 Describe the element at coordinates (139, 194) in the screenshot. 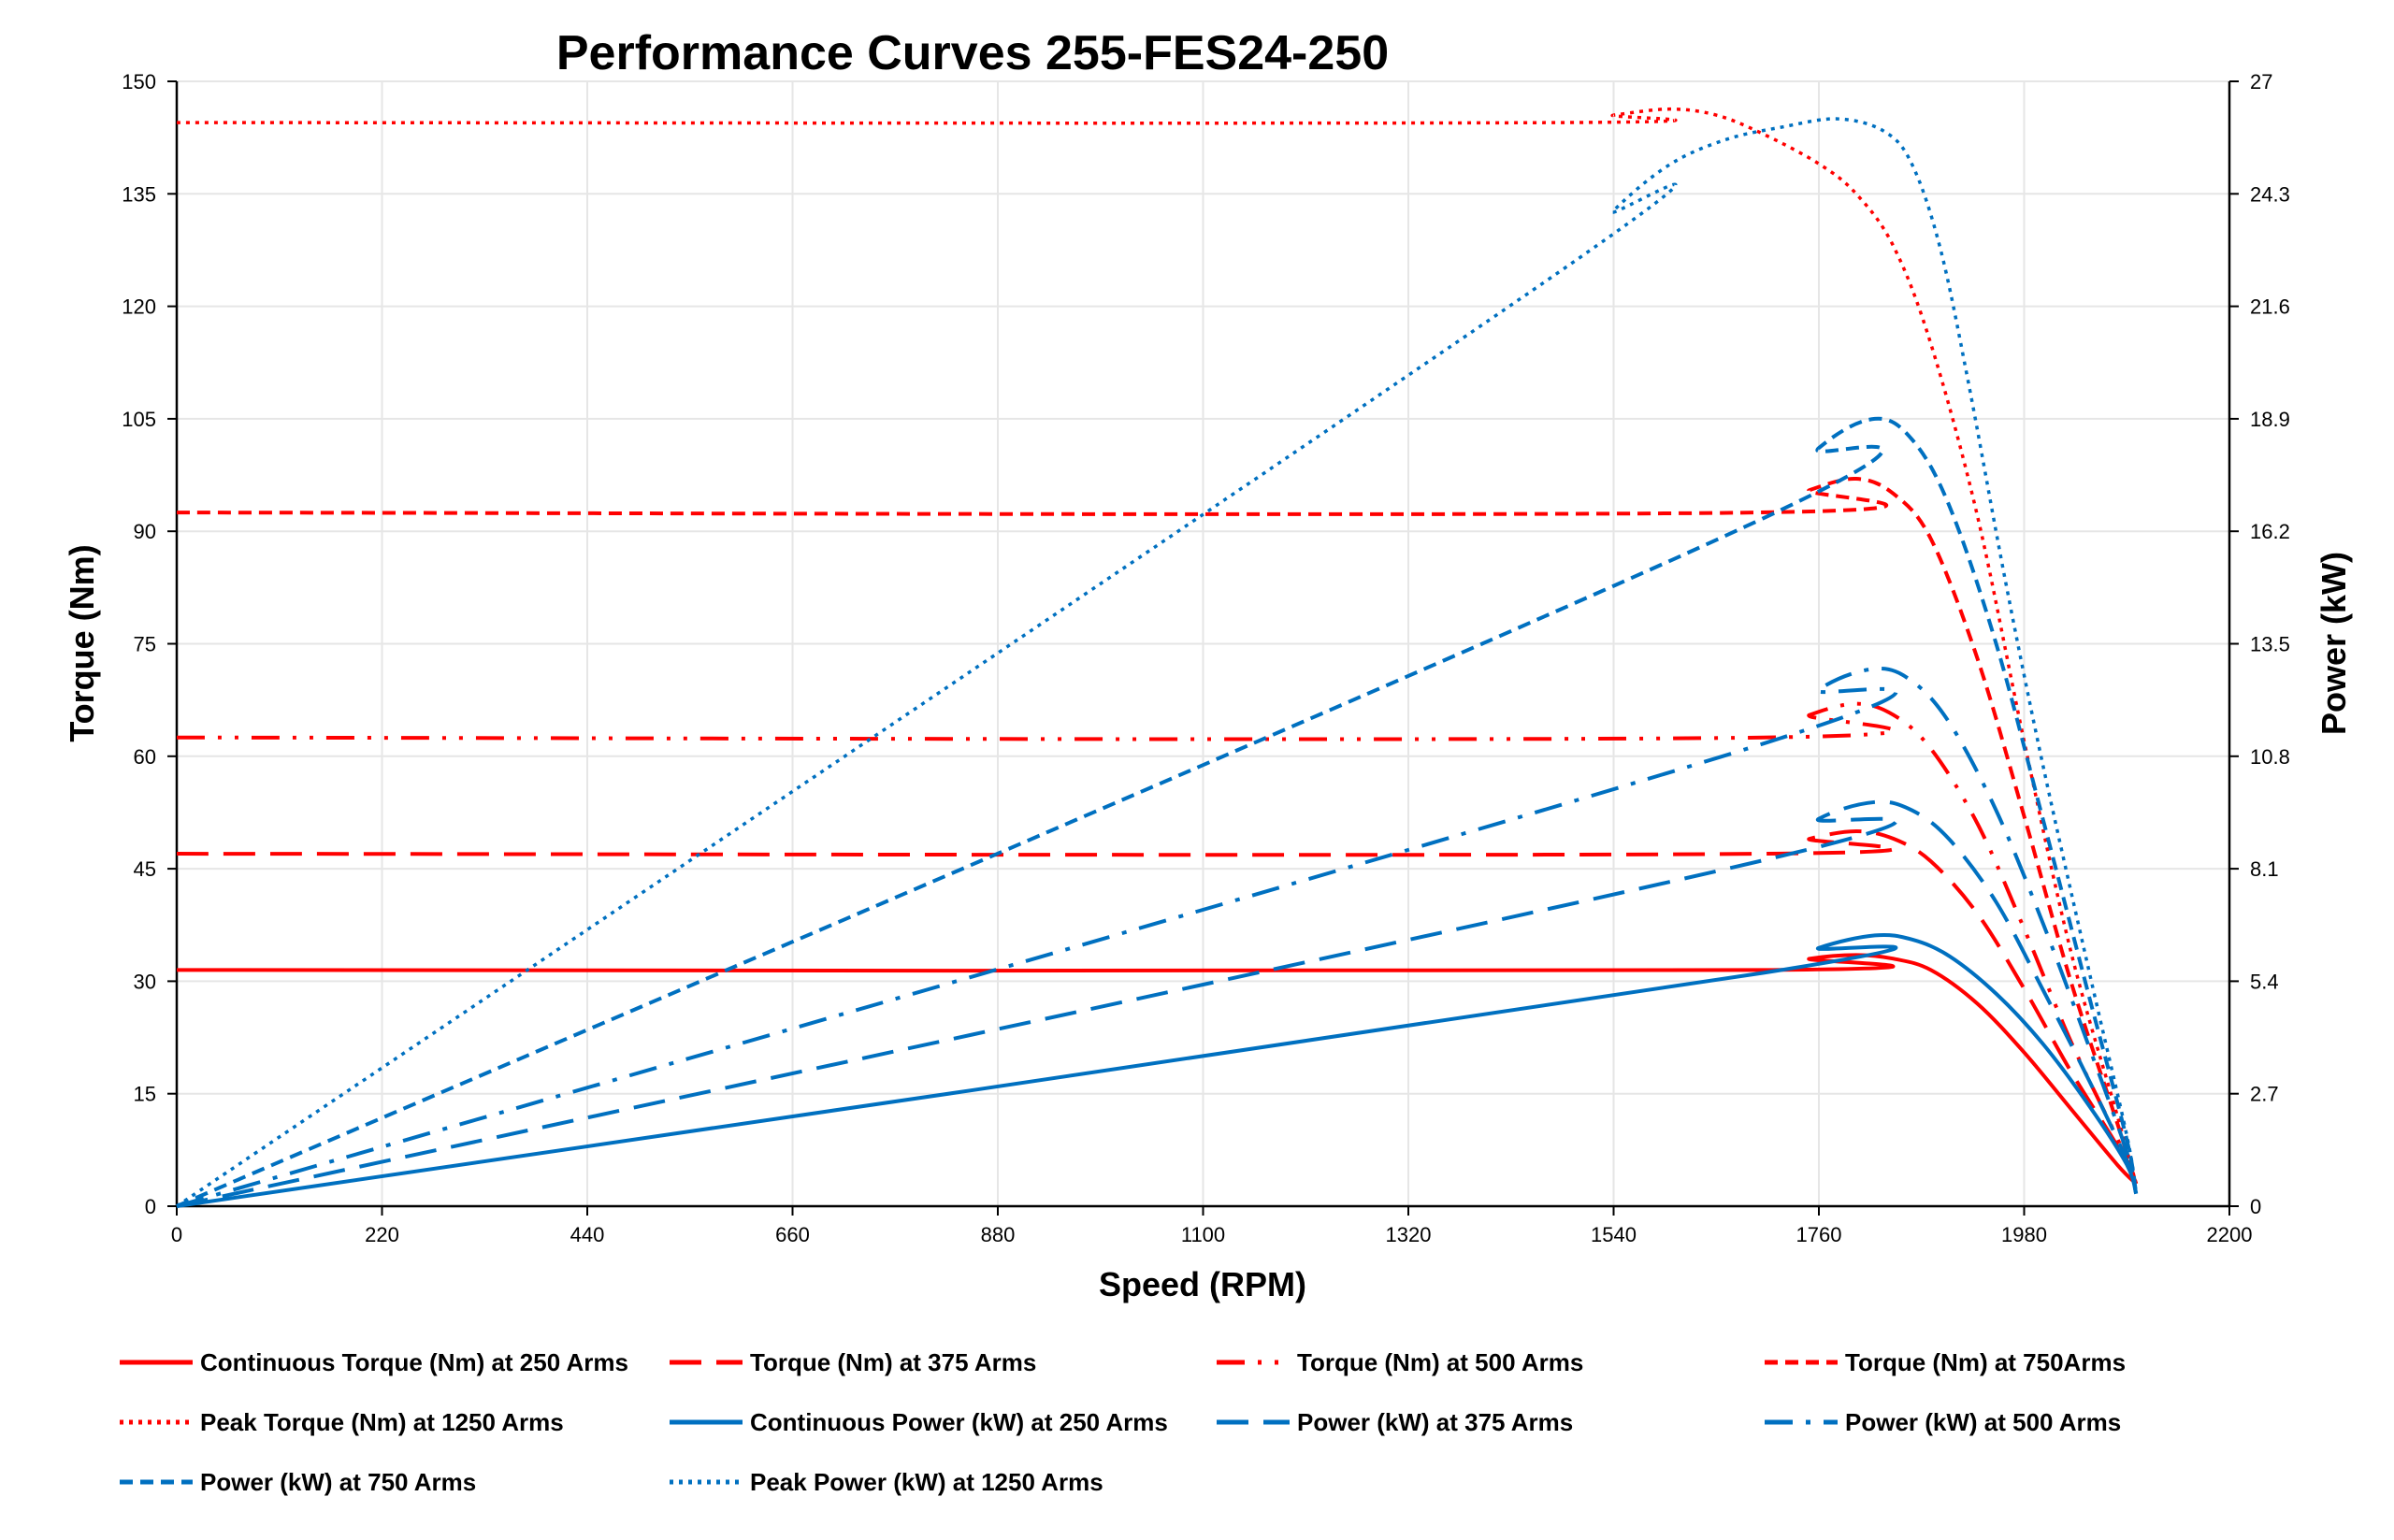

I see `y-tick-label: 135` at that location.